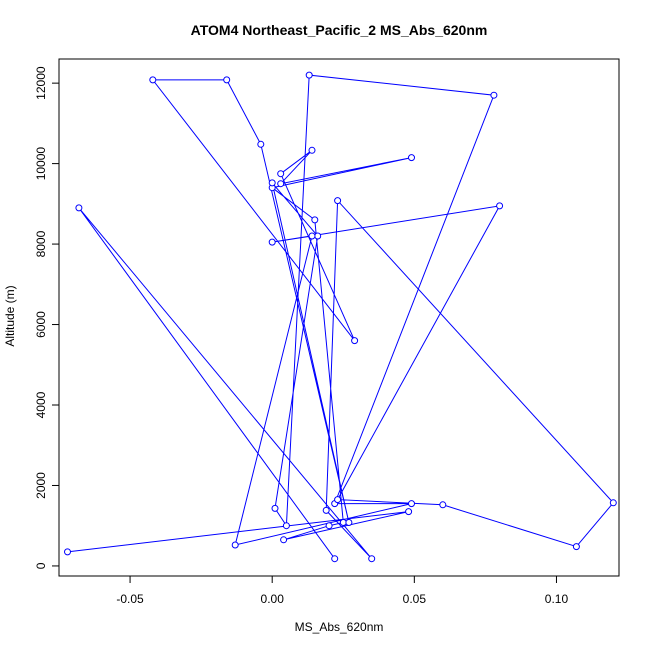 The width and height of the screenshot is (650, 650). I want to click on y-tick-label: 8000, so click(41, 243).